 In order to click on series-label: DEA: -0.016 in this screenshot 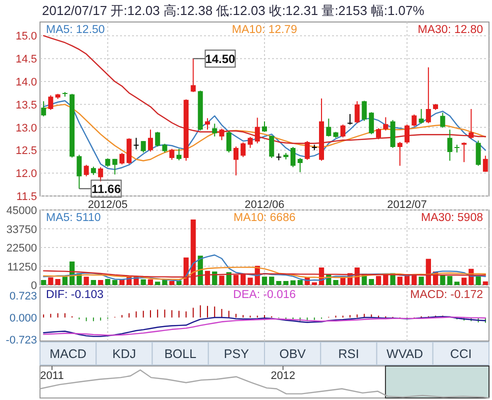, I will do `click(264, 295)`.